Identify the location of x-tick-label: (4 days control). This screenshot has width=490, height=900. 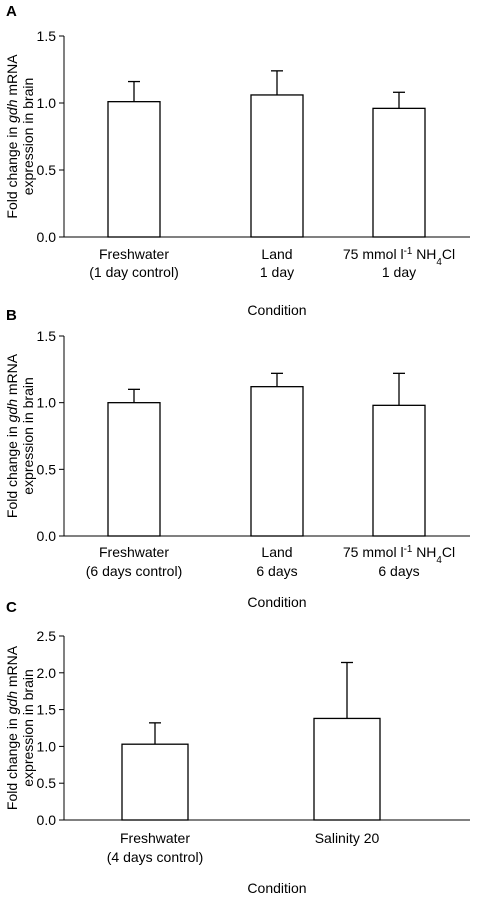
(155, 857).